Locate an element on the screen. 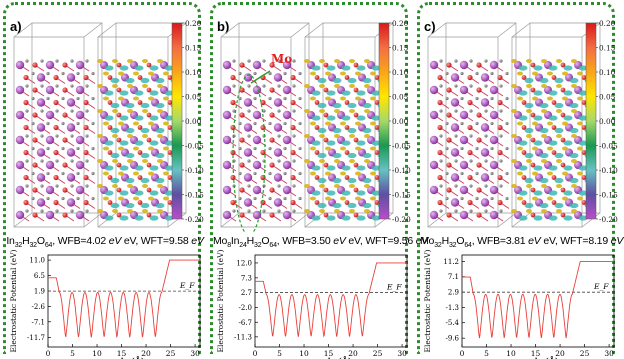 Image resolution: width=624 pixels, height=359 pixels. colorbar-tick-label: -0.15 is located at coordinates (401, 195).